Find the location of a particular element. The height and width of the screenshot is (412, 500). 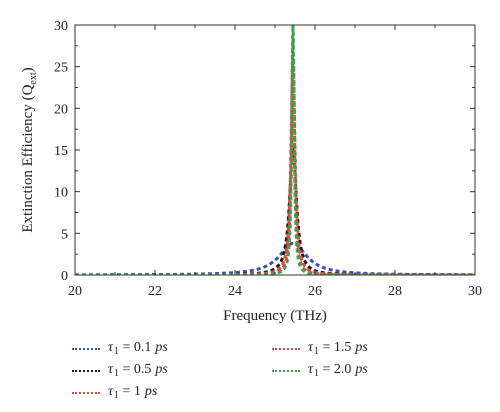

y-axis-title-sub: ext is located at coordinates (33, 78).